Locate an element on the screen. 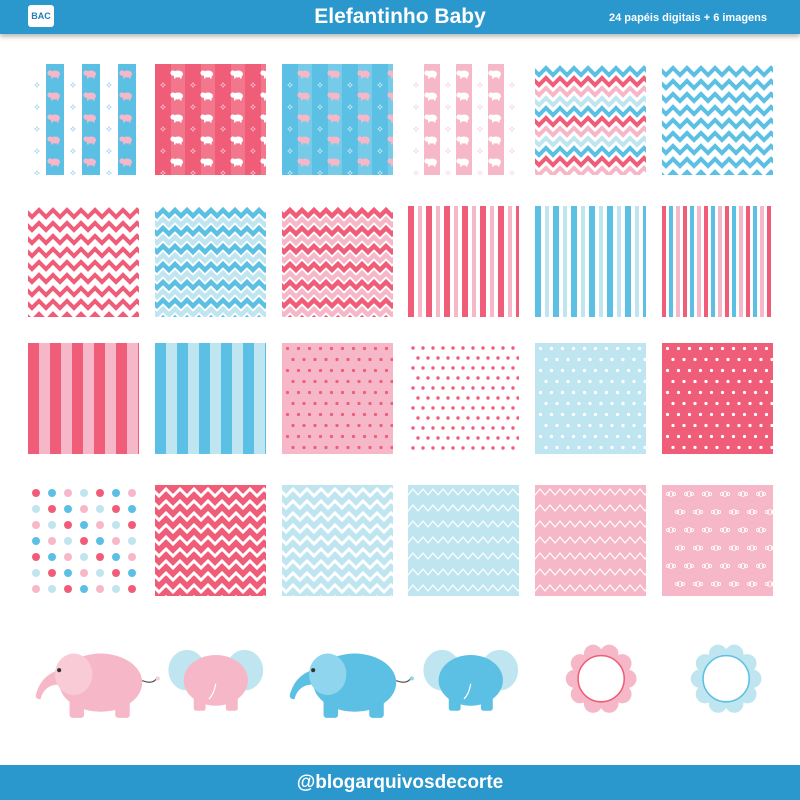 The image size is (800, 800). page-subtitle: 24 papéis digitais + 6 imagens is located at coordinates (687, 18).